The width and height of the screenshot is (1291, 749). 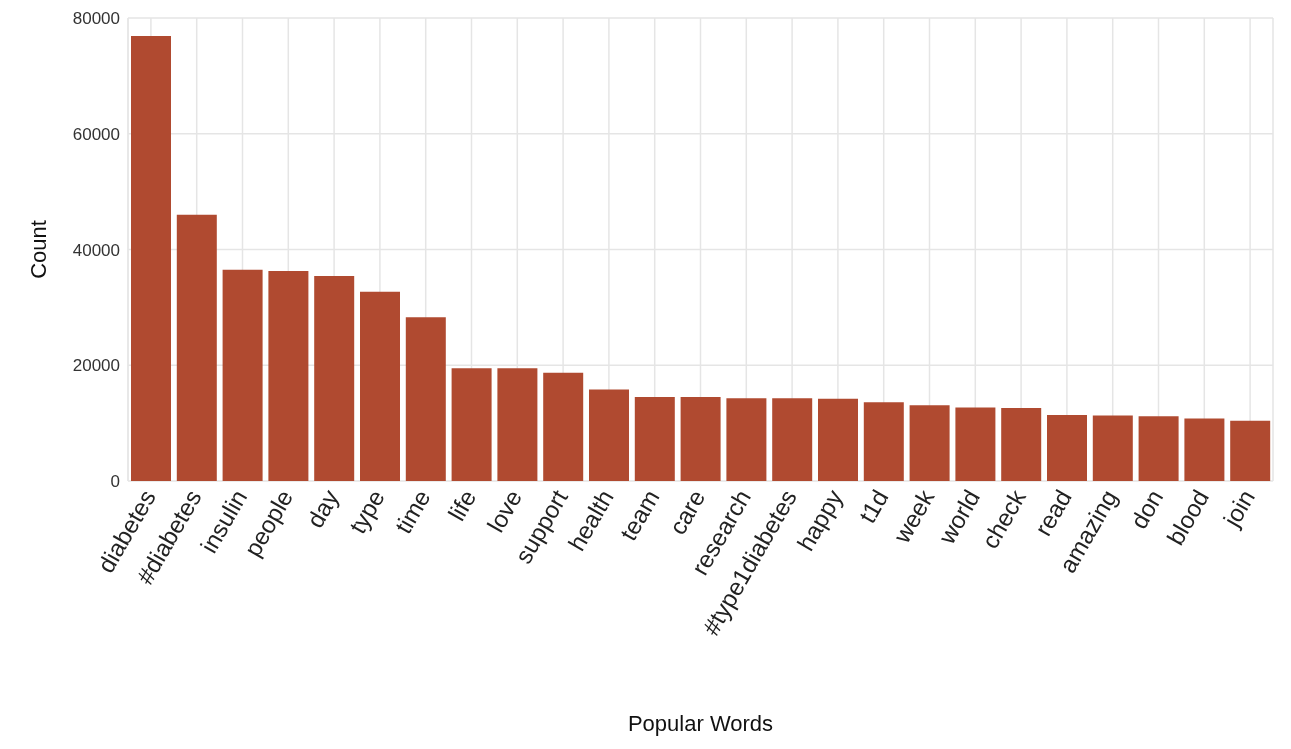 I want to click on x-axis-title: Popular Words, so click(x=700, y=723).